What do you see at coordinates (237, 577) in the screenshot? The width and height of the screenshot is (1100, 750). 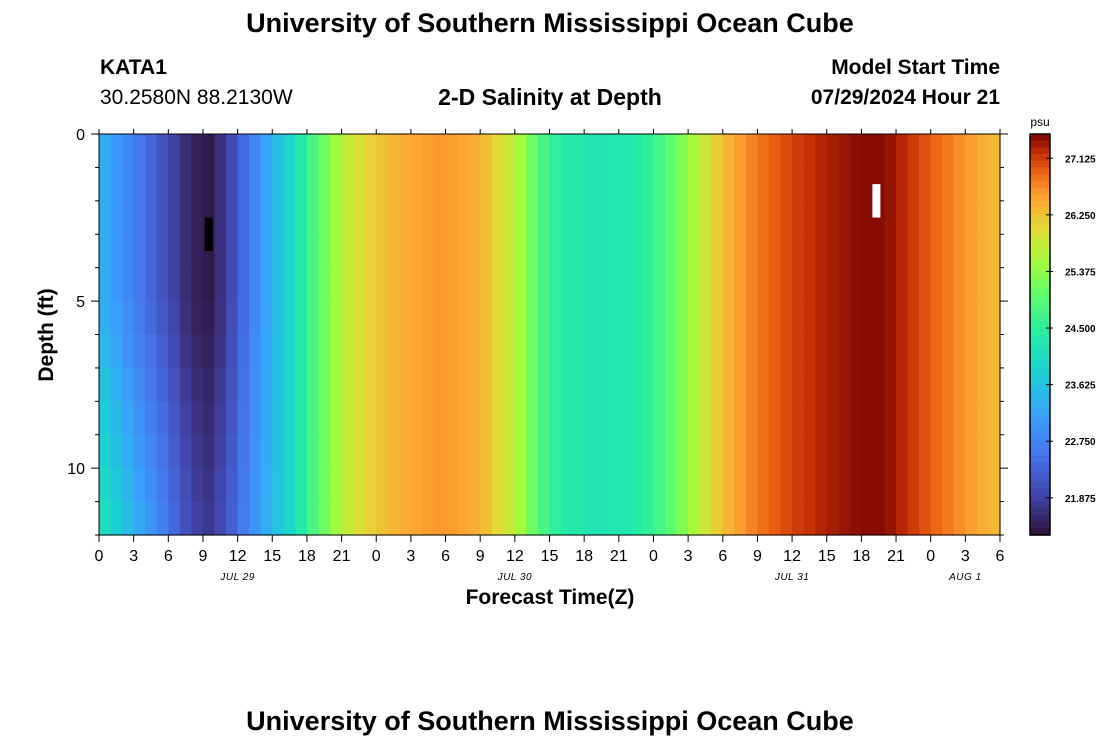 I see `date-label: JUL 29` at bounding box center [237, 577].